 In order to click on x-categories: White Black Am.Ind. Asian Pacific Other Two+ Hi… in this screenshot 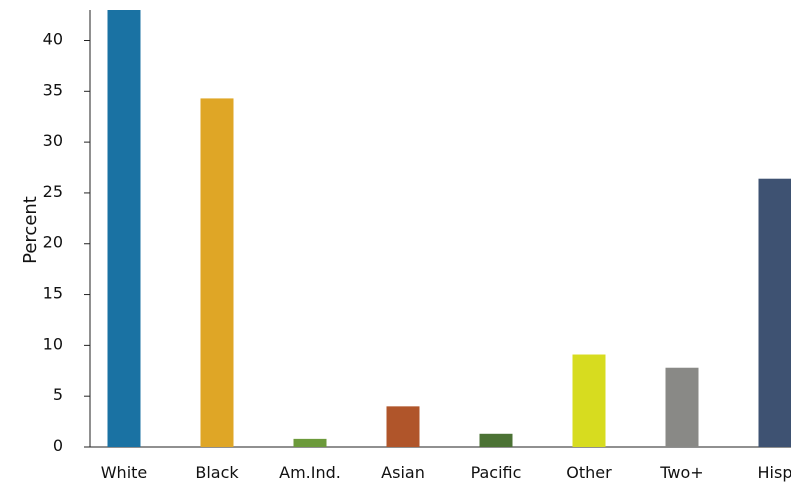, I will do `click(446, 472)`.